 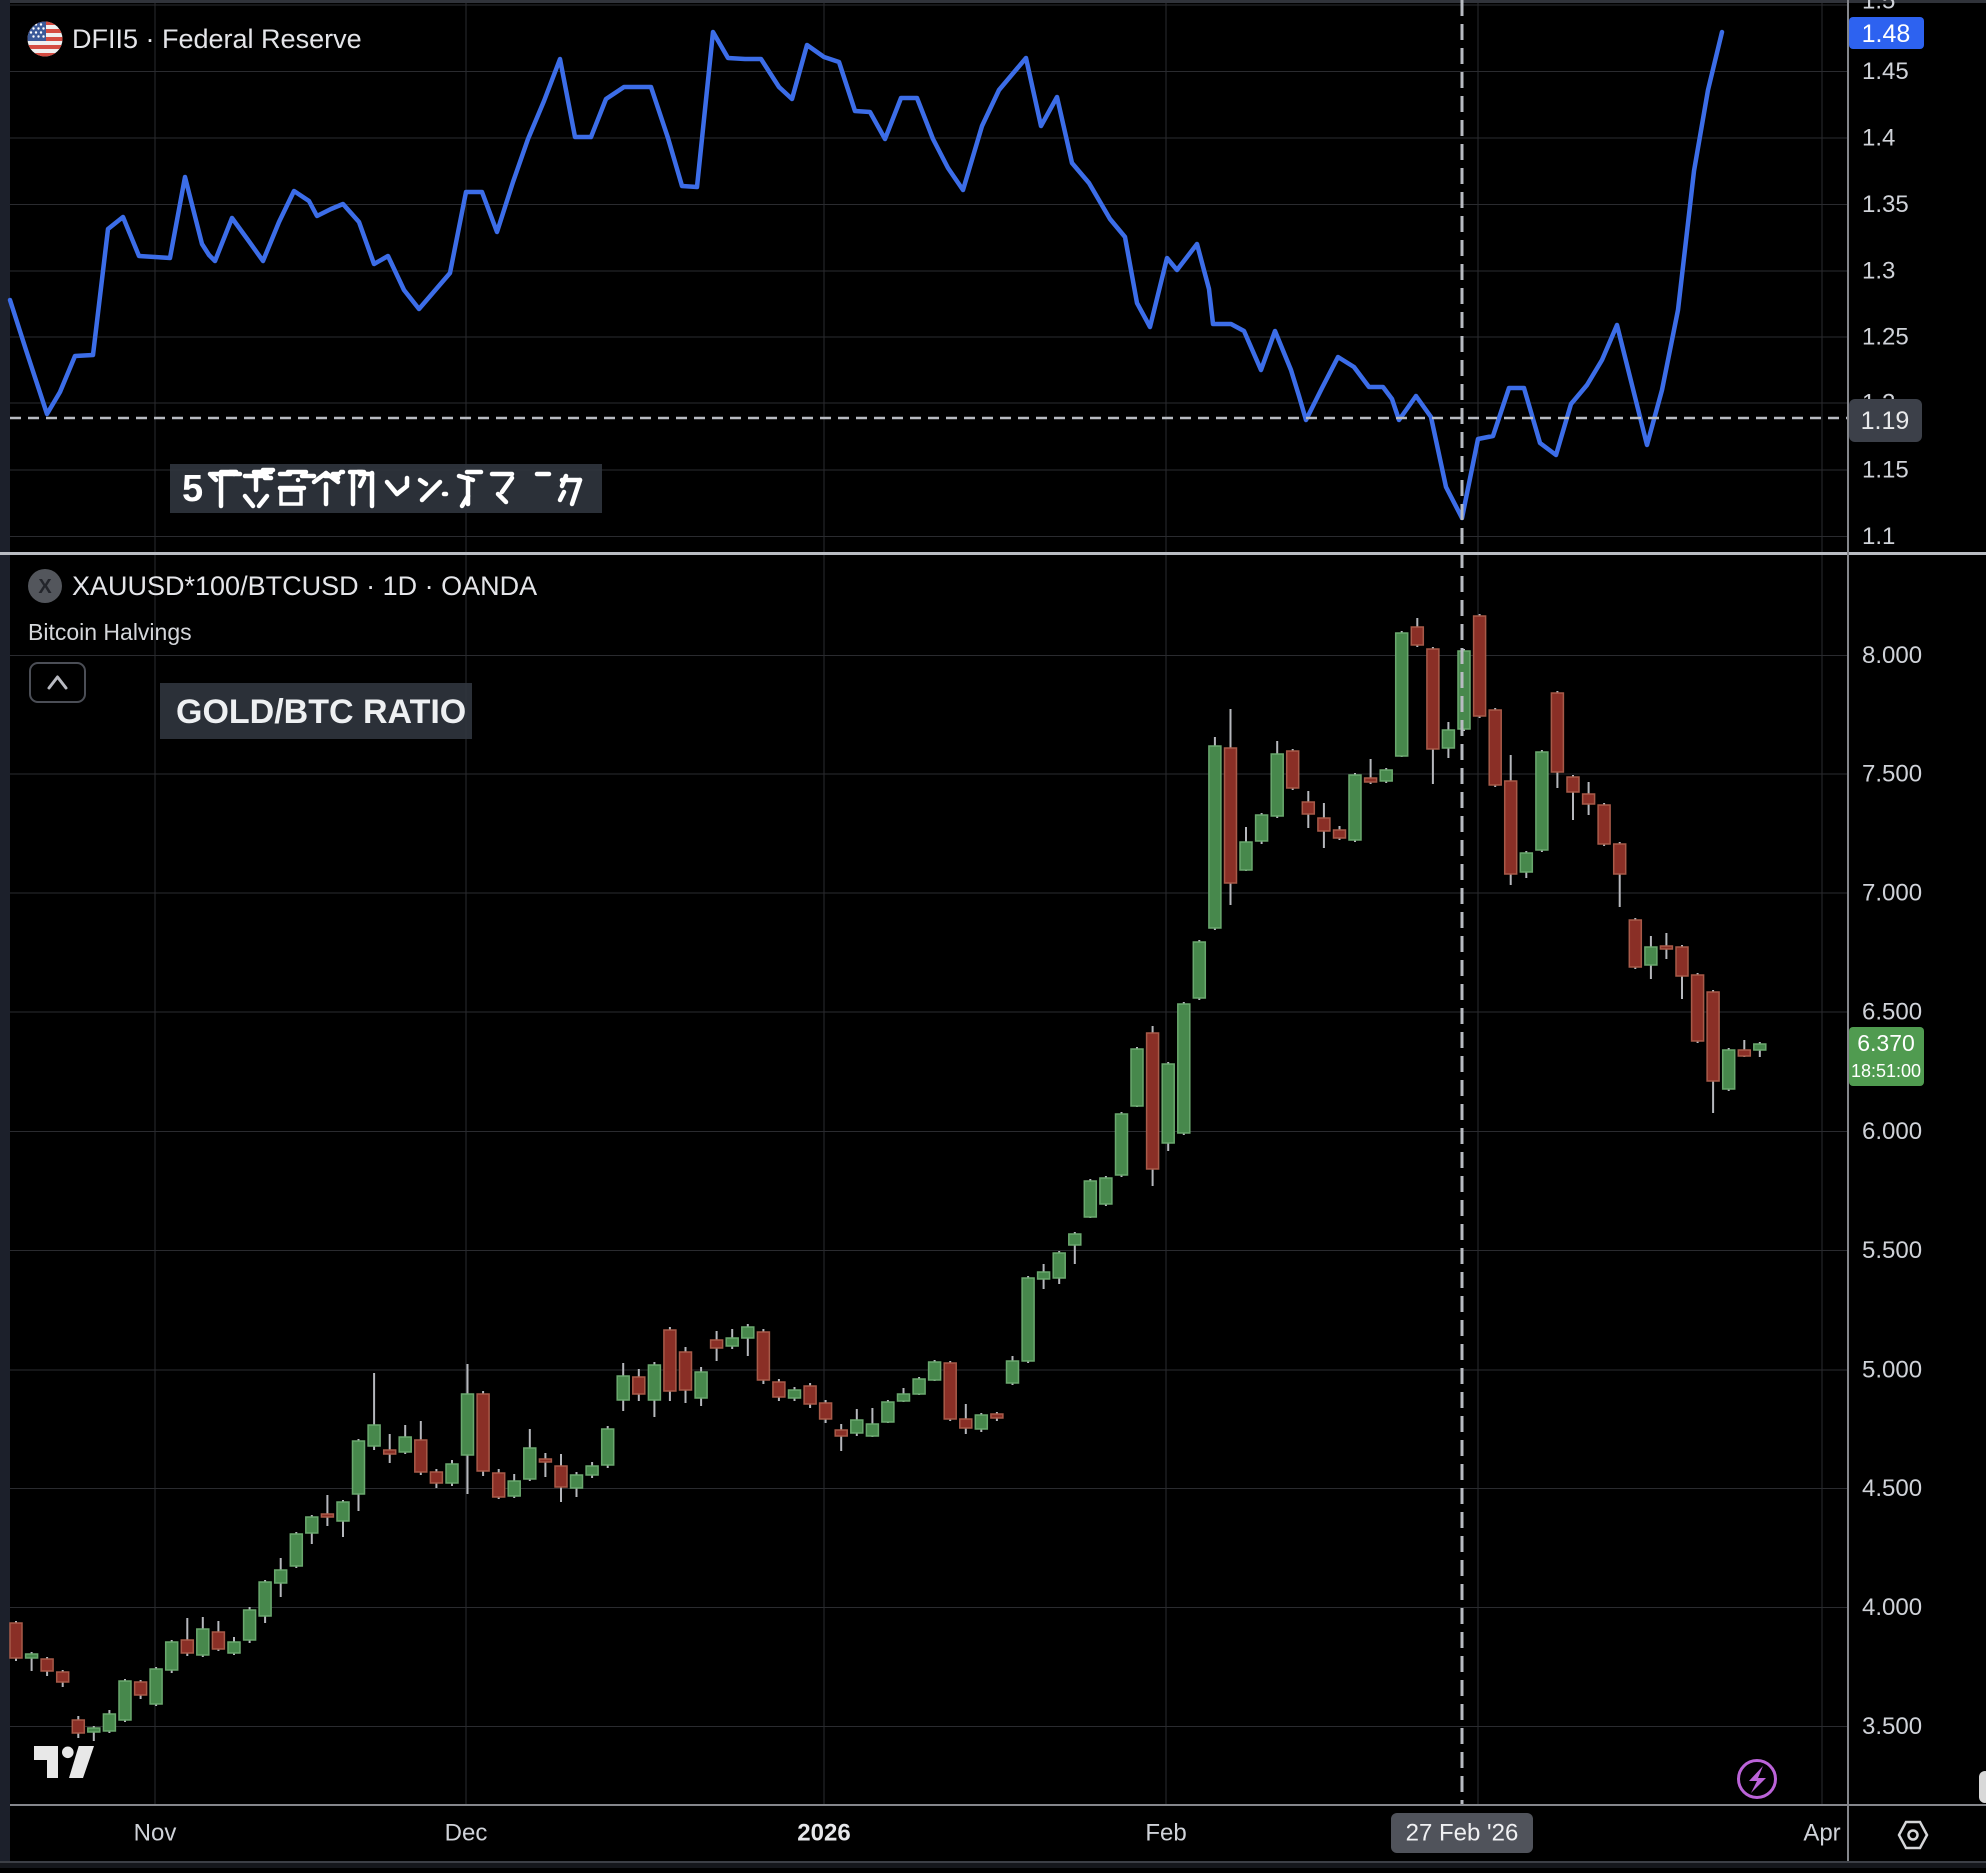 What do you see at coordinates (1878, 7) in the screenshot?
I see `svg-text: 1.5` at bounding box center [1878, 7].